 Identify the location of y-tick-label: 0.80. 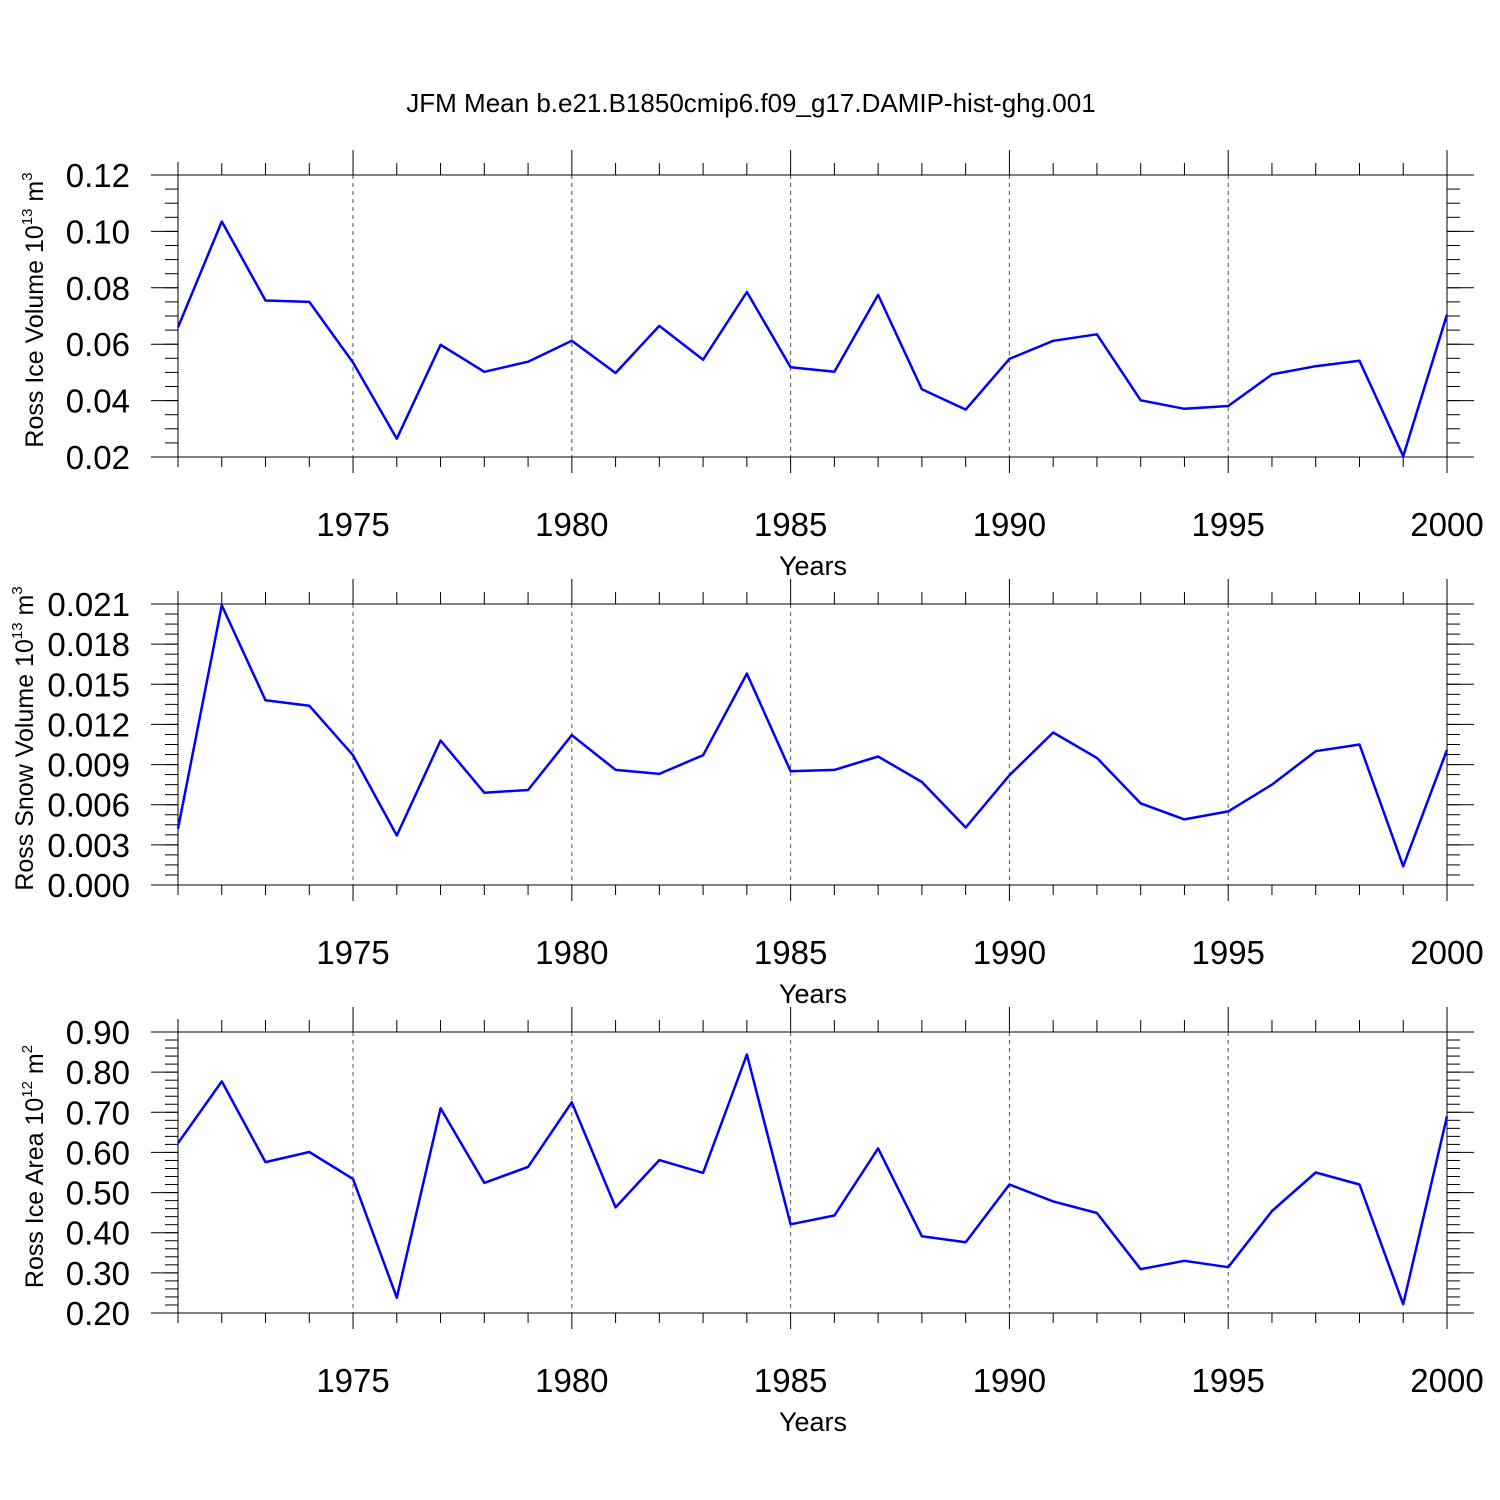
(98, 1072).